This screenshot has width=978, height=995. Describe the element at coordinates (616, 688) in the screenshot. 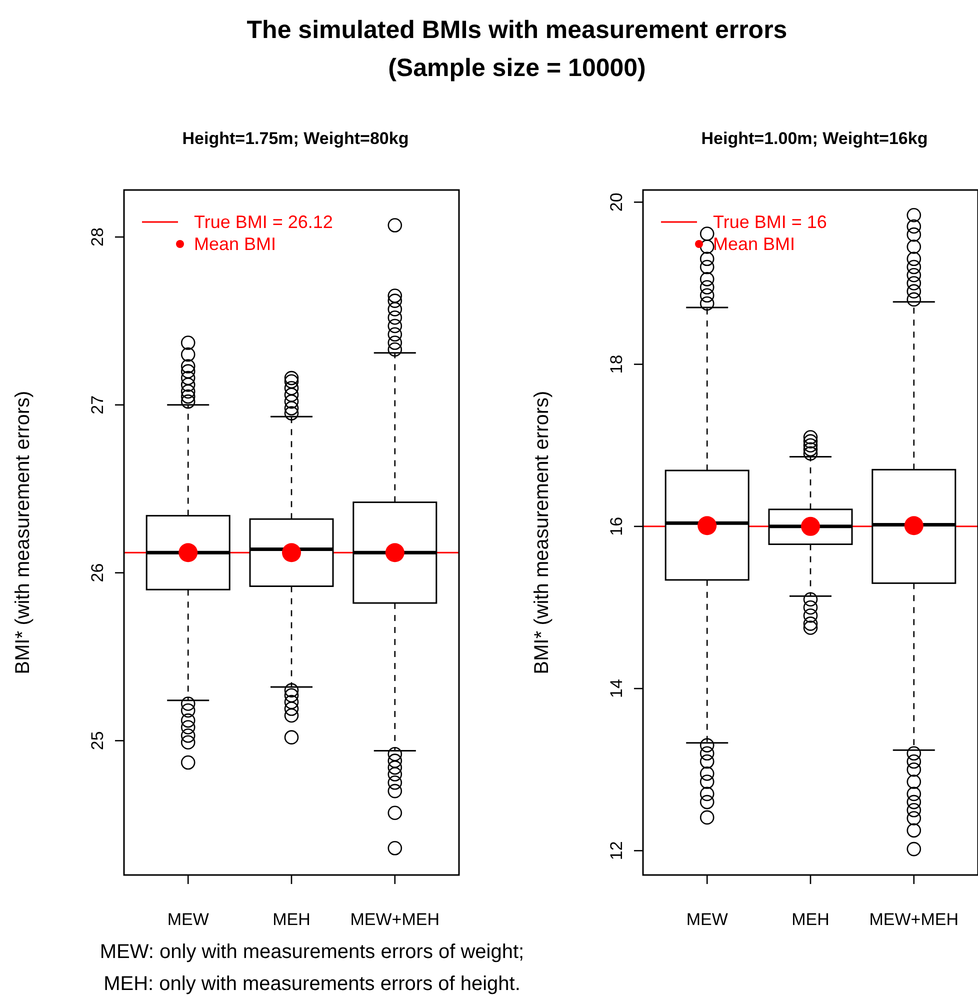

I see `y-tick-label: 14` at that location.